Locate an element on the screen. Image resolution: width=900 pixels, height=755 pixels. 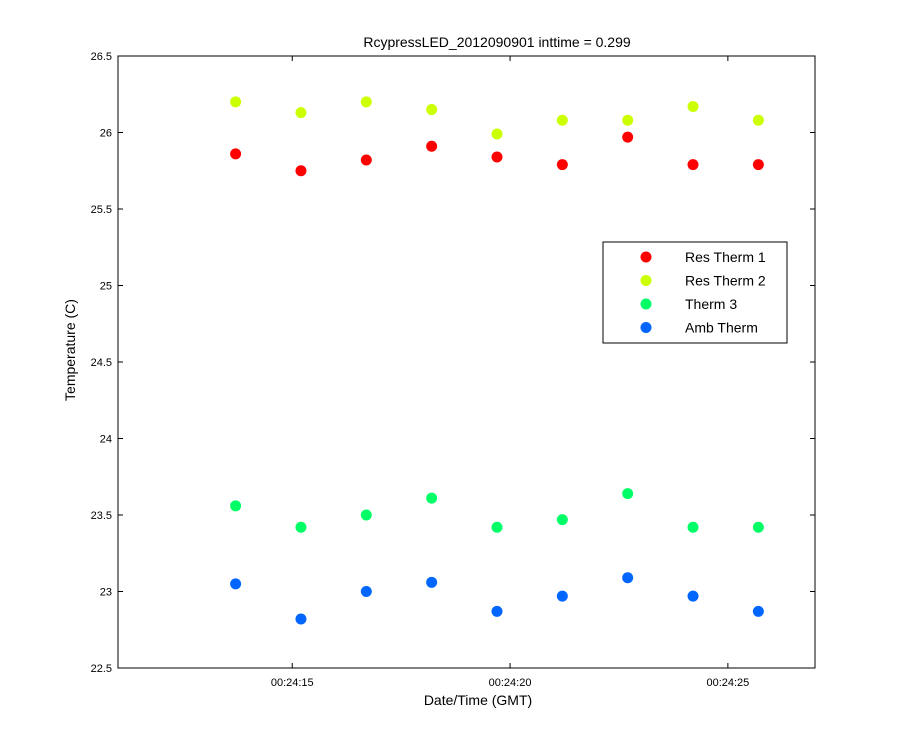
legend-label-res-therm-1: Res Therm 1 is located at coordinates (725, 257).